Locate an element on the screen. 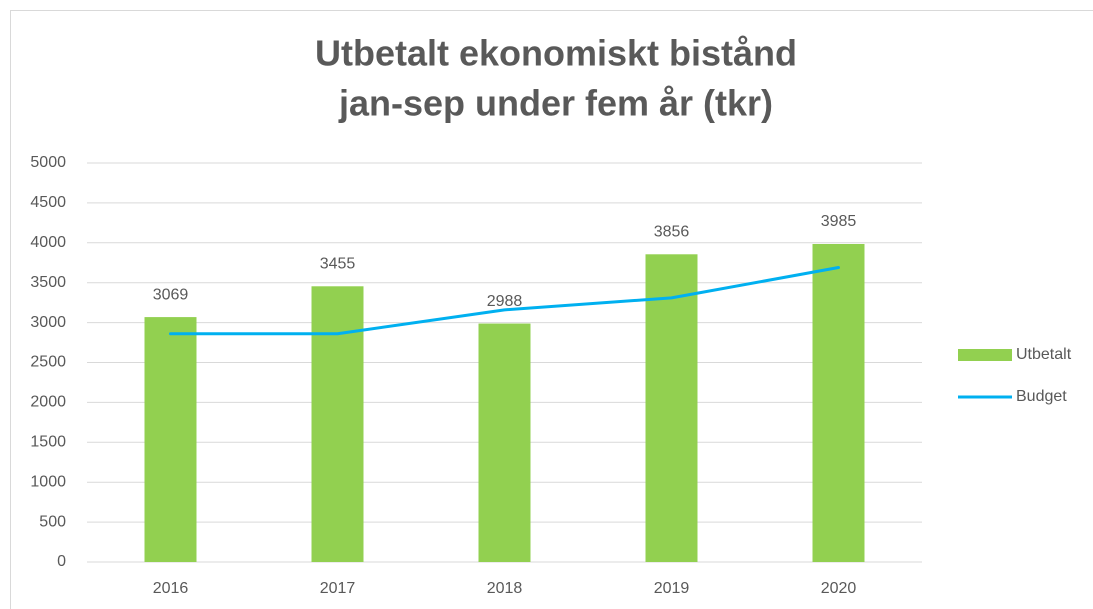  line is located at coordinates (504, 301).